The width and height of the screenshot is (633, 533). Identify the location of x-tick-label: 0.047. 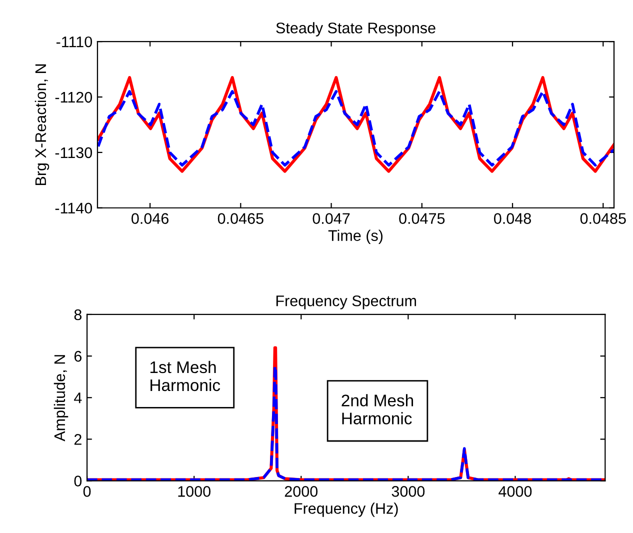
(331, 218).